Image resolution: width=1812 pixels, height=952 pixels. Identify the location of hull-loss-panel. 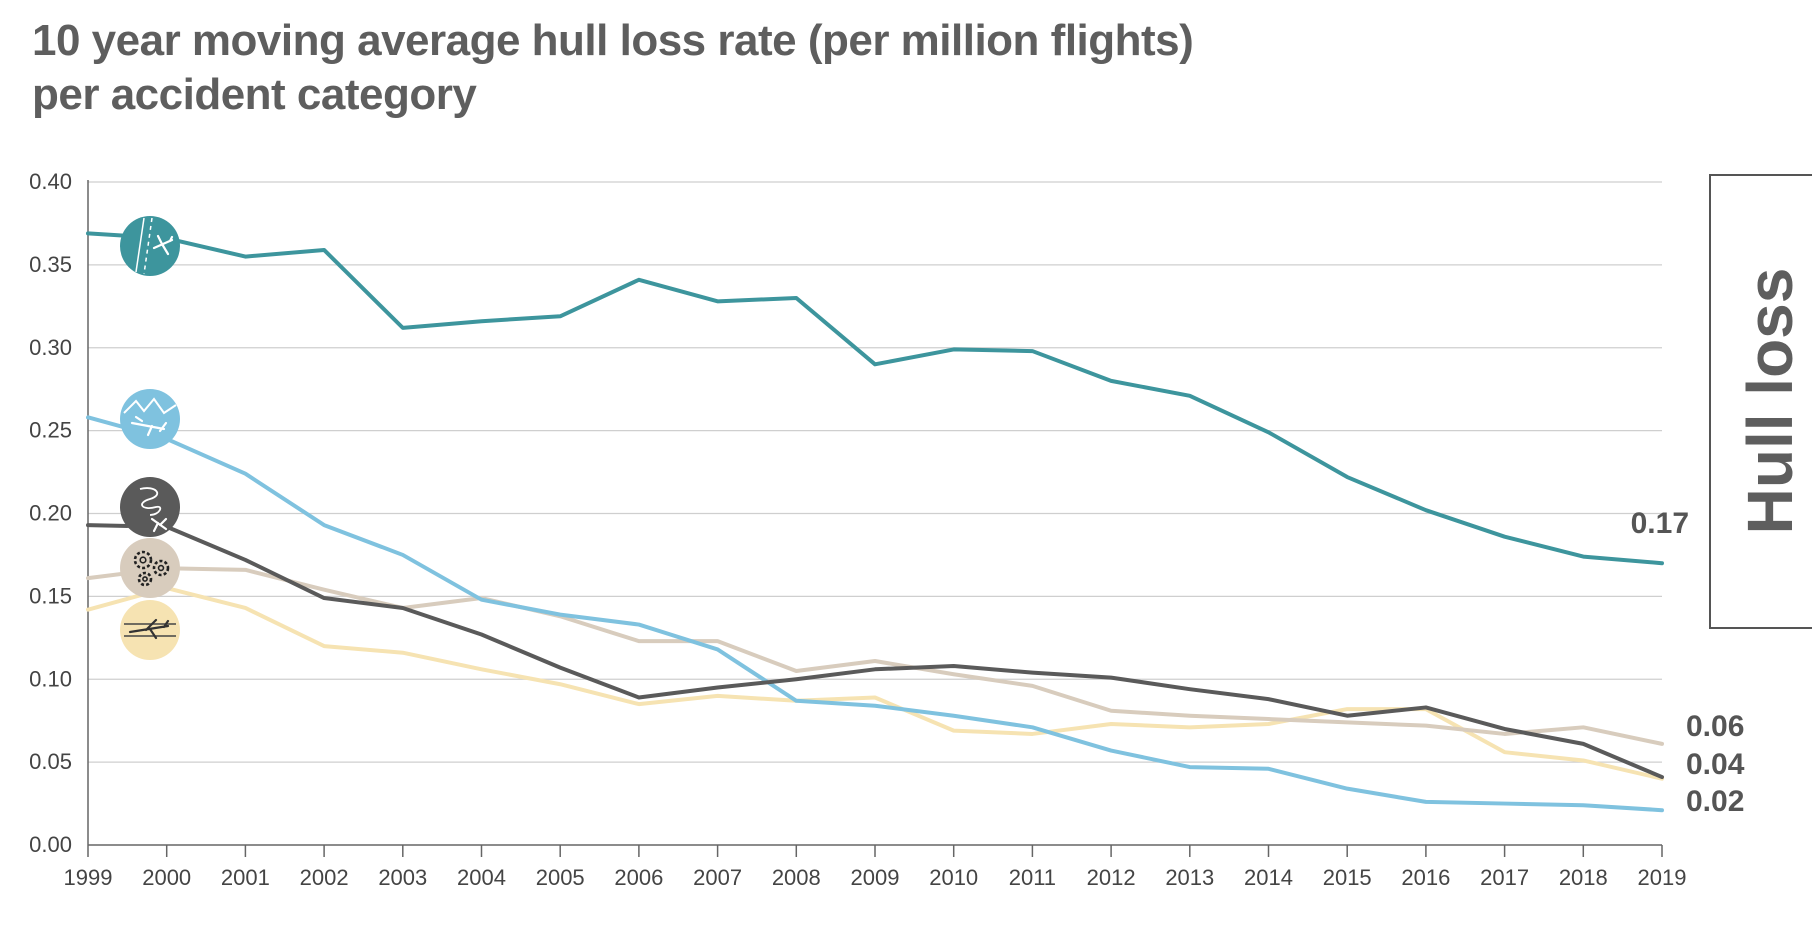
(1760, 401).